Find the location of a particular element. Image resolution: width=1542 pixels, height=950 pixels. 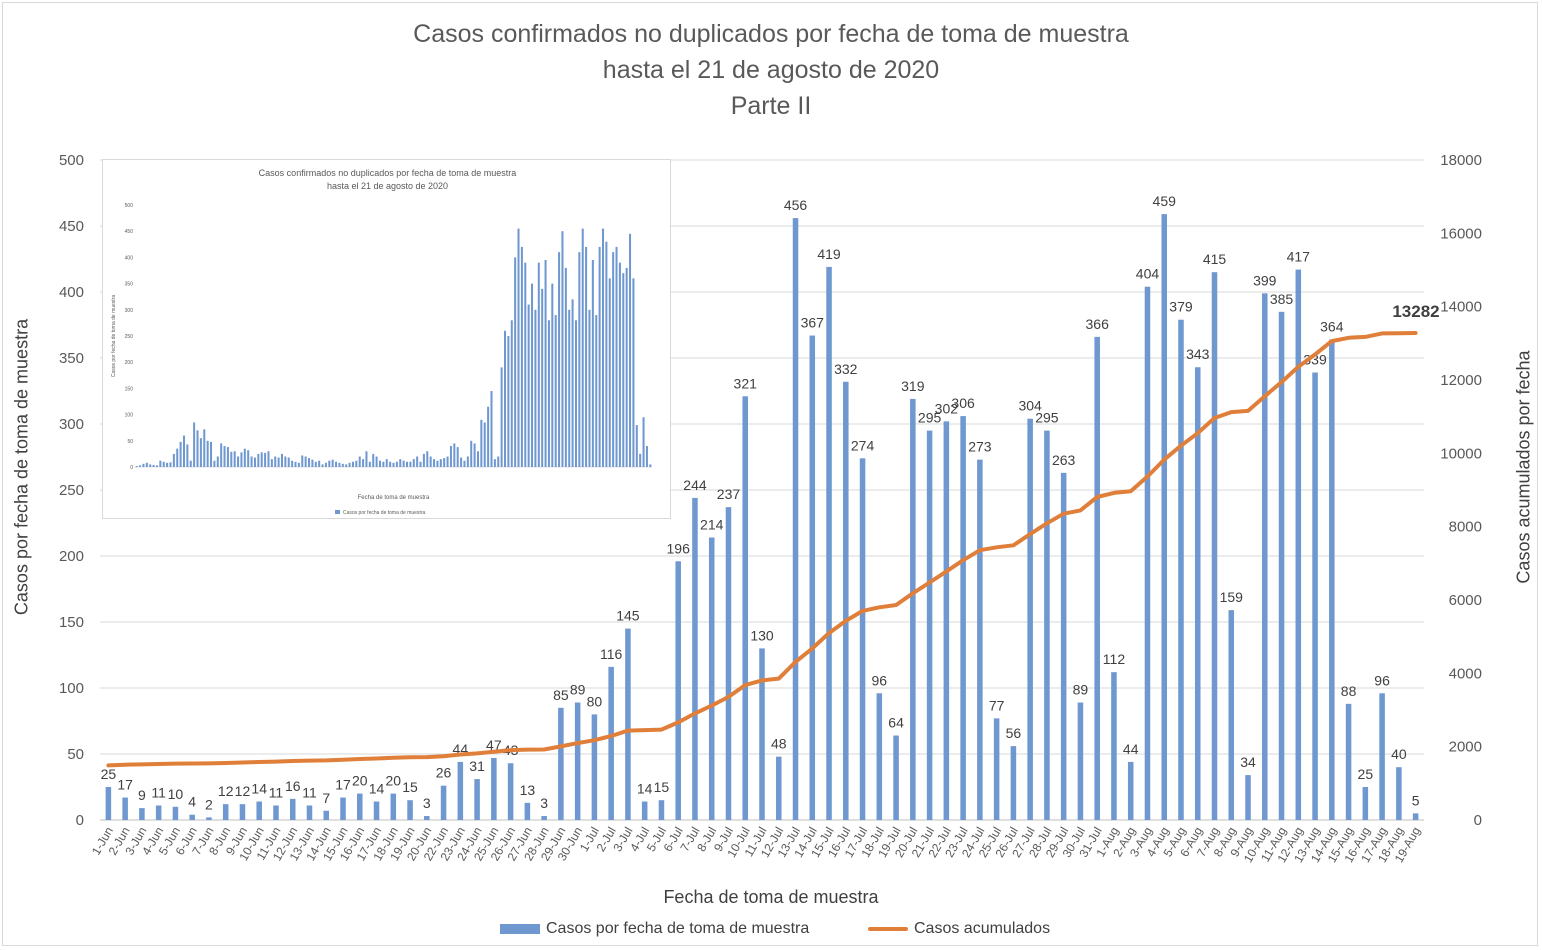

bar-value-label: 64 is located at coordinates (896, 723).